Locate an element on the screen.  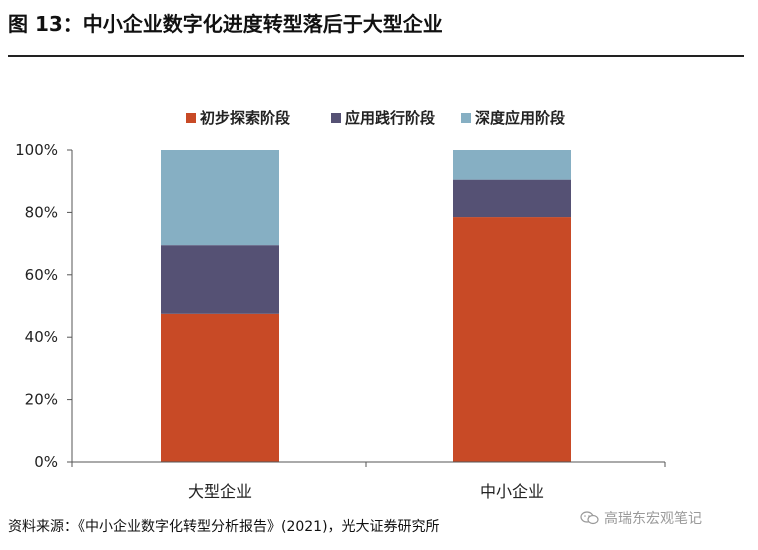
wechat-icon is located at coordinates (589, 518).